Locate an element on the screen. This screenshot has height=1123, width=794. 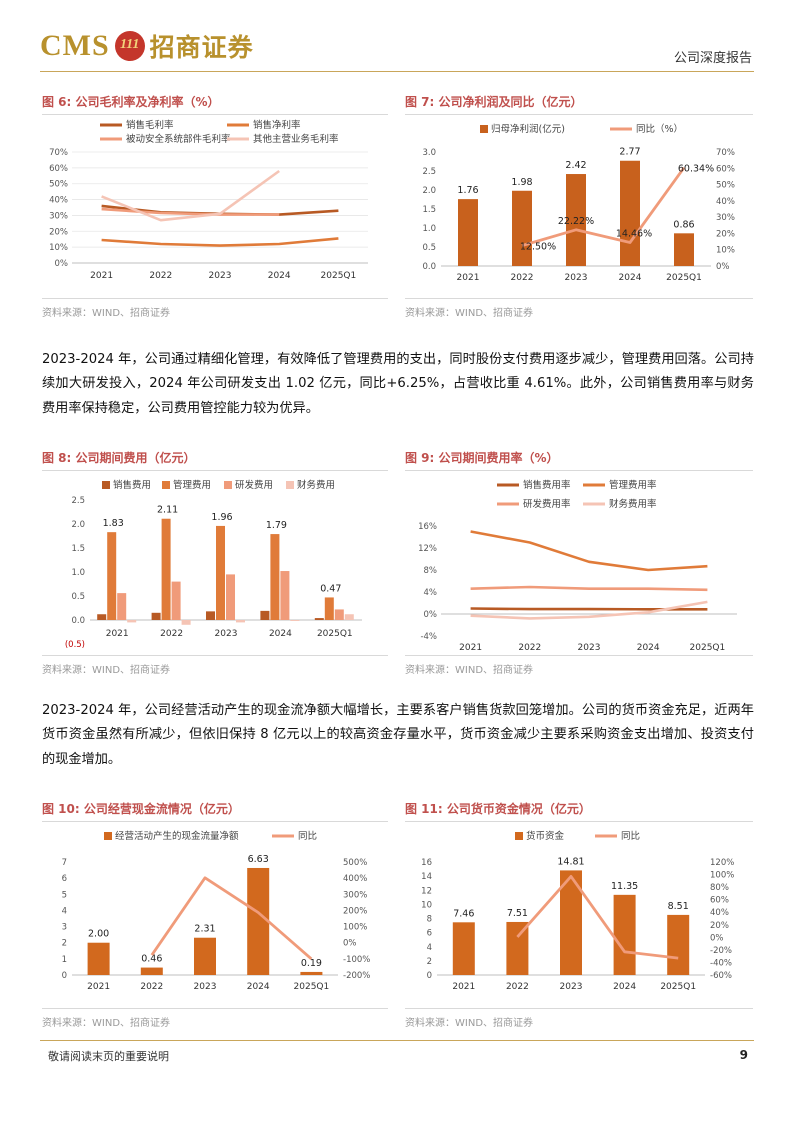
fig7-ytick-left-1: 0.5 is located at coordinates (429, 248).